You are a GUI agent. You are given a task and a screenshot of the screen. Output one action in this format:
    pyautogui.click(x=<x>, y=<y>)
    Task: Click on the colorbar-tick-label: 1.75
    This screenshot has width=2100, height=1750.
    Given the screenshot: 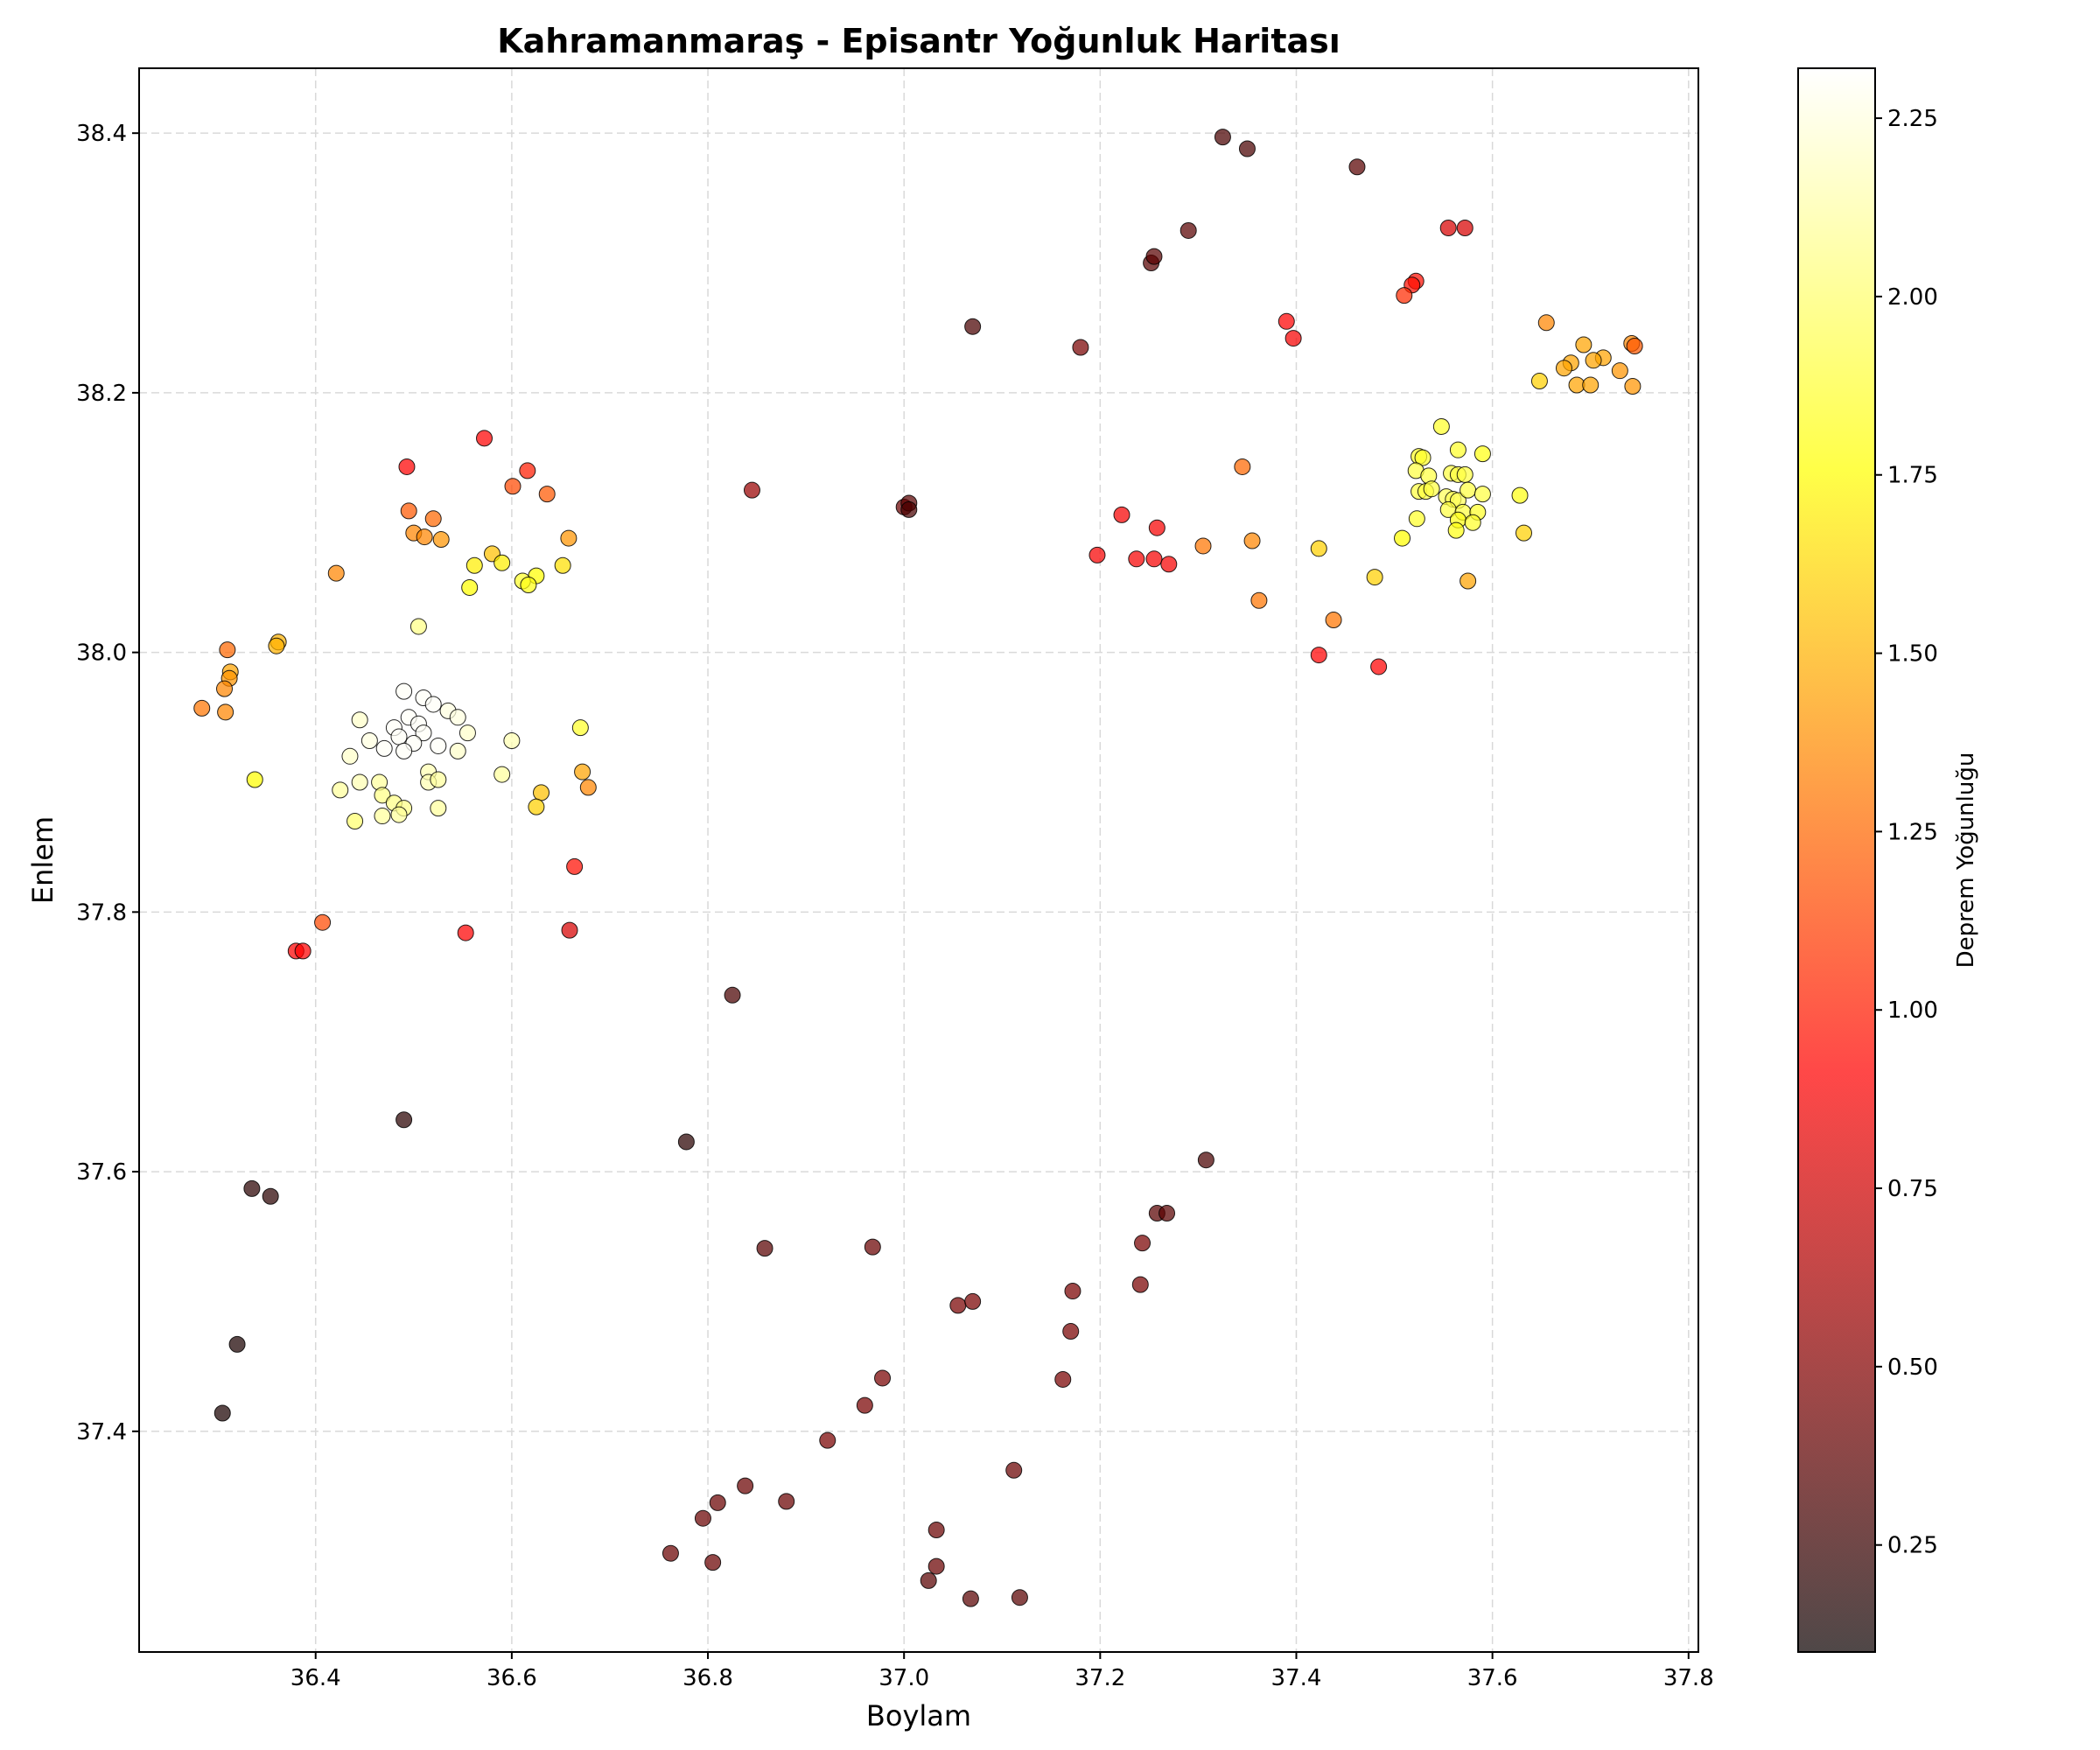 What is the action you would take?
    pyautogui.click(x=1912, y=476)
    